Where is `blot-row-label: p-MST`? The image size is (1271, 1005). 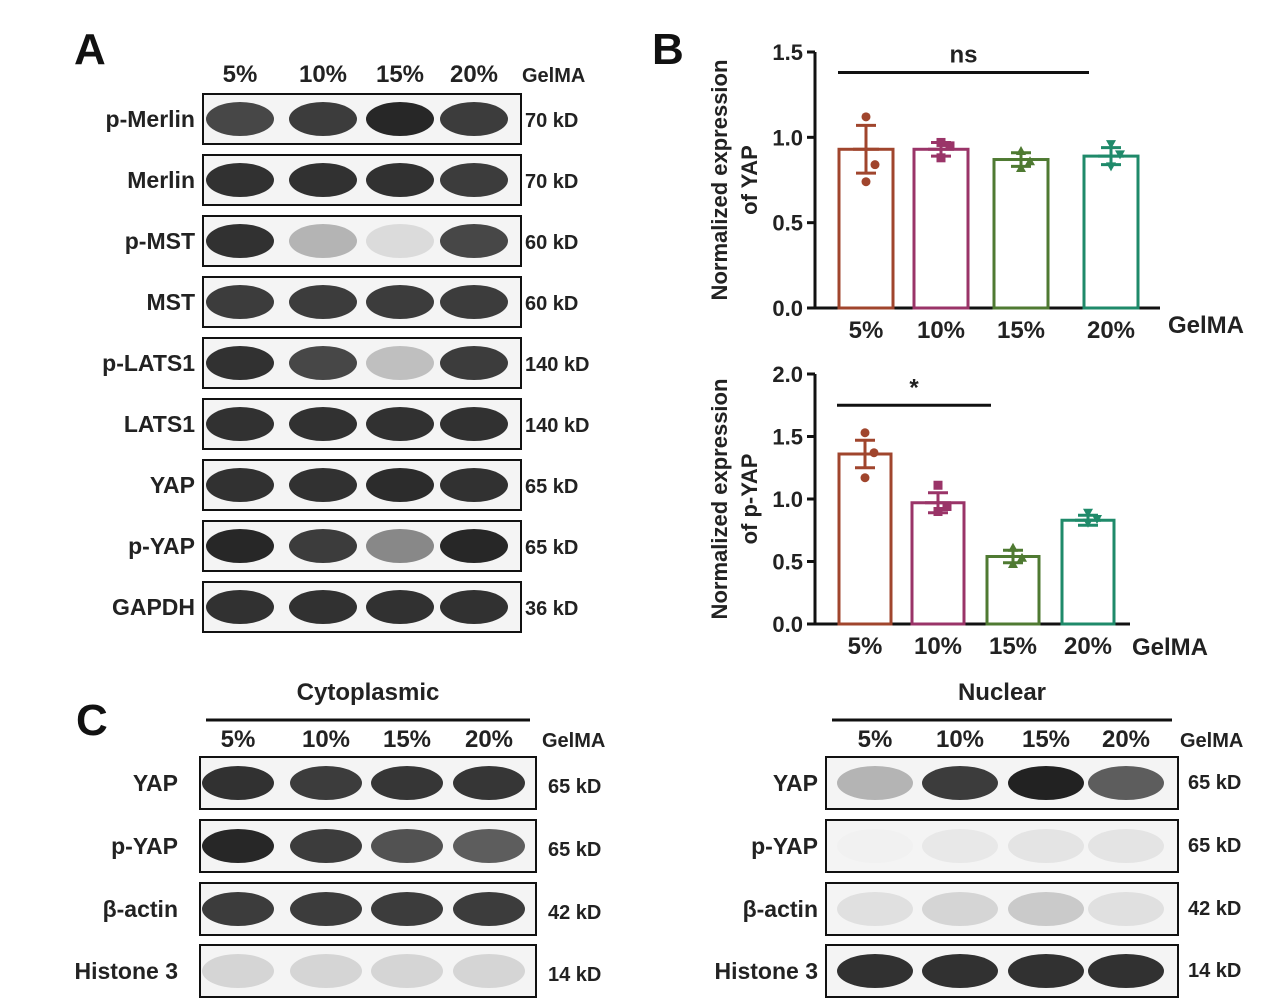 blot-row-label: p-MST is located at coordinates (160, 241).